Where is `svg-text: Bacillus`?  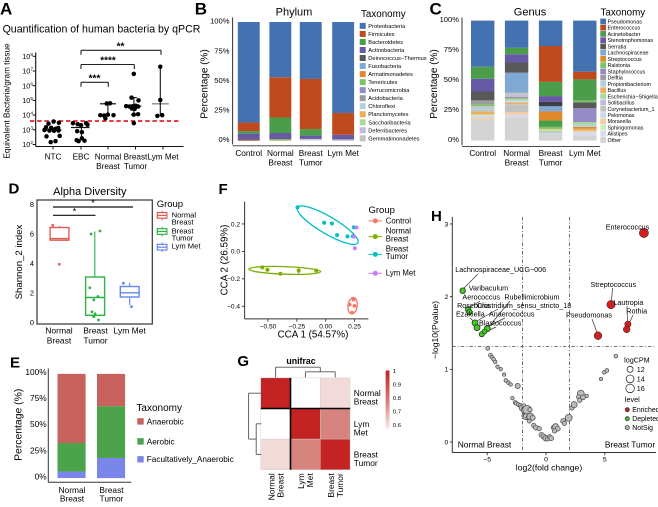 svg-text: Bacillus is located at coordinates (617, 91).